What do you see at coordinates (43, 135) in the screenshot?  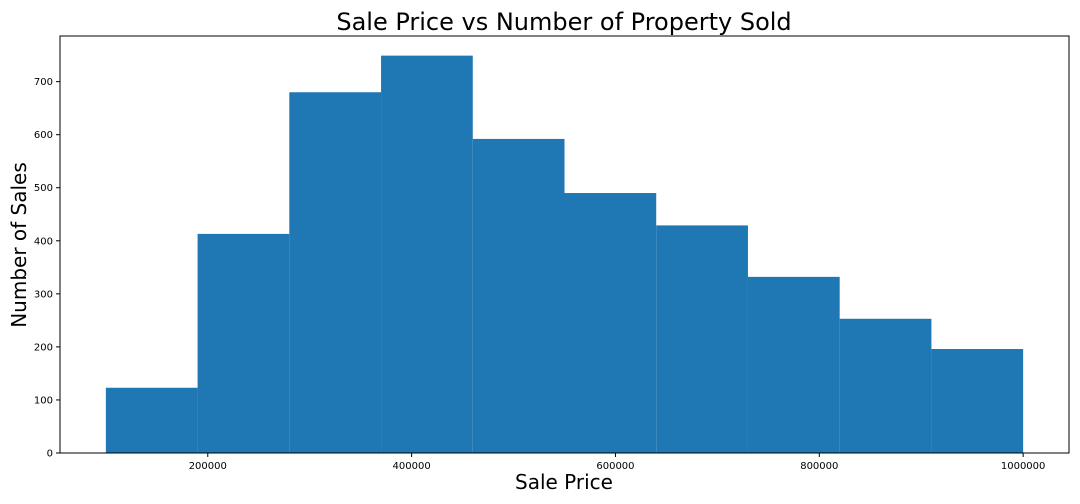 I see `y-tick-label: 600` at bounding box center [43, 135].